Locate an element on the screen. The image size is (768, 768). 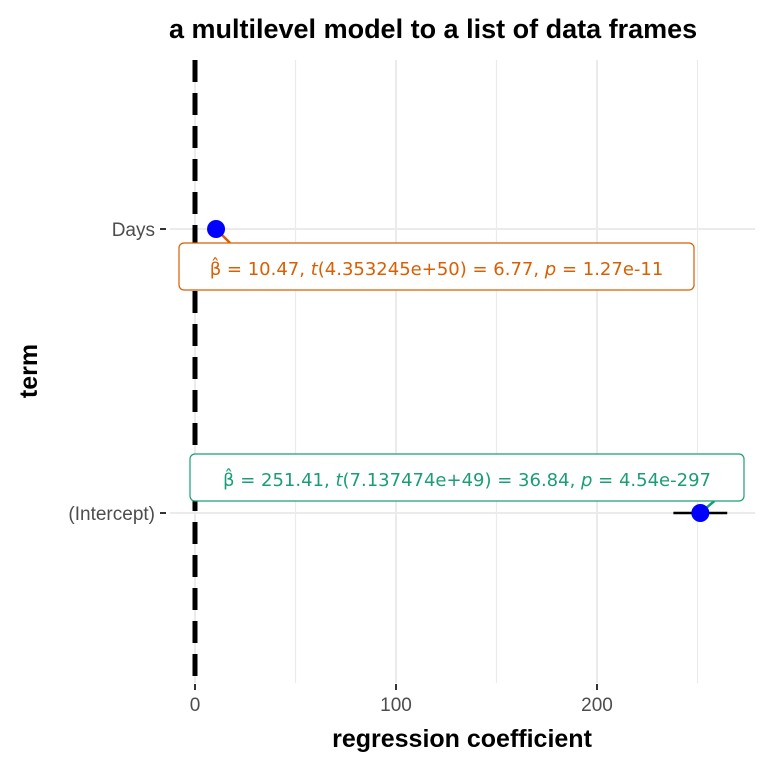
x-tick-label: 0 is located at coordinates (195, 705).